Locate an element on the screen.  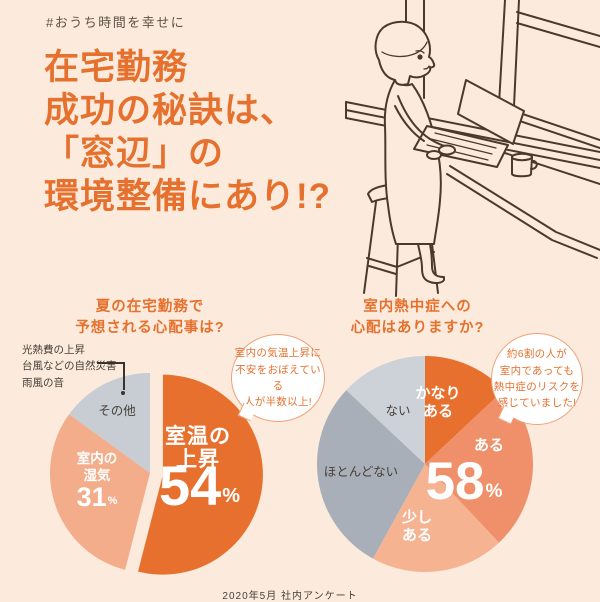
left-callout-line-2: 不安をおぼえている is located at coordinates (278, 377).